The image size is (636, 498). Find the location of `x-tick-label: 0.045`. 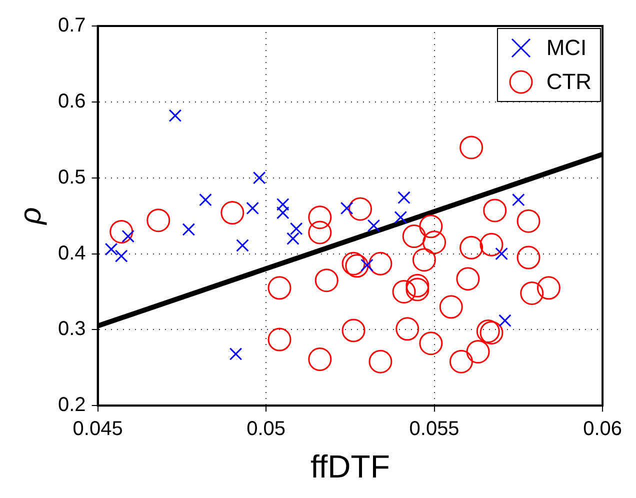

x-tick-label: 0.045 is located at coordinates (97, 429).